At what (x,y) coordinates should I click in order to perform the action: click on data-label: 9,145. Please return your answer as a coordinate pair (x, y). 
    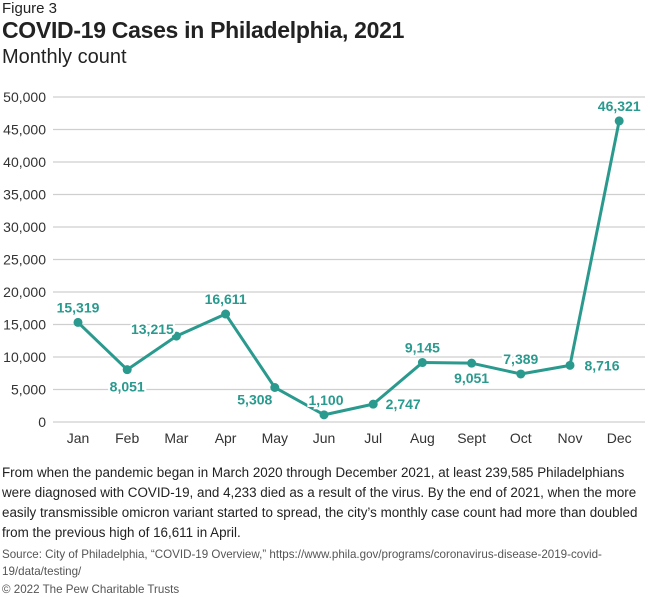
    Looking at the image, I should click on (422, 348).